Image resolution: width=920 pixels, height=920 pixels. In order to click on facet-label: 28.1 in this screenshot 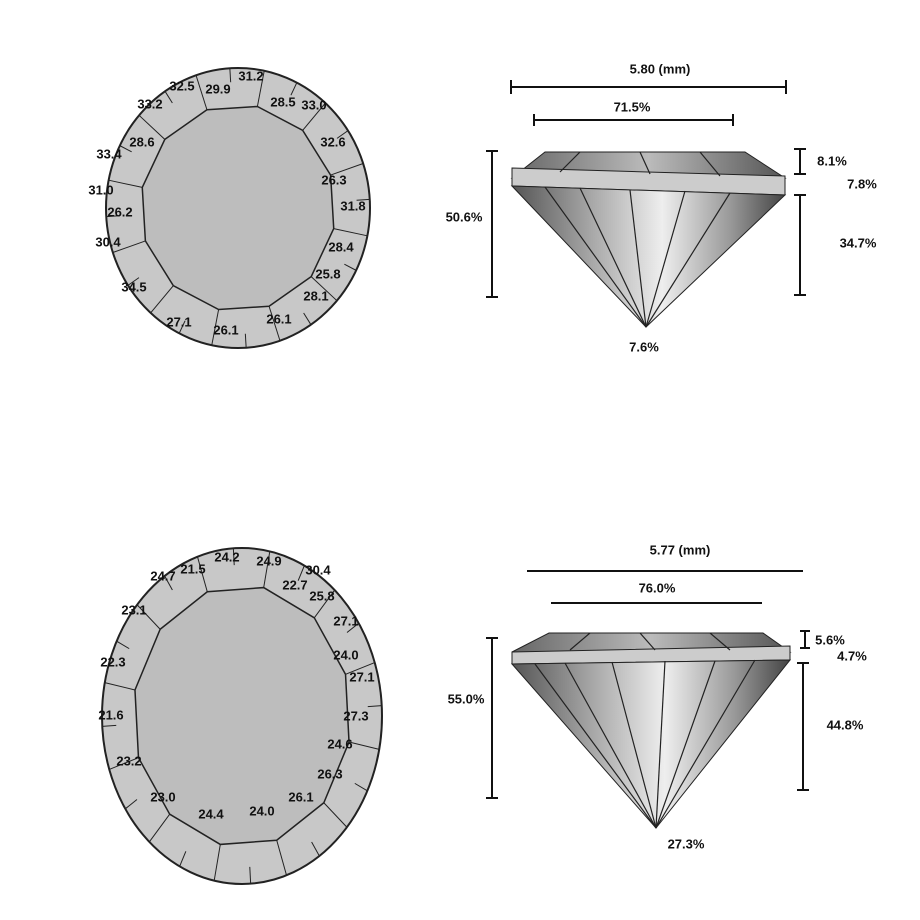, I will do `click(315, 295)`.